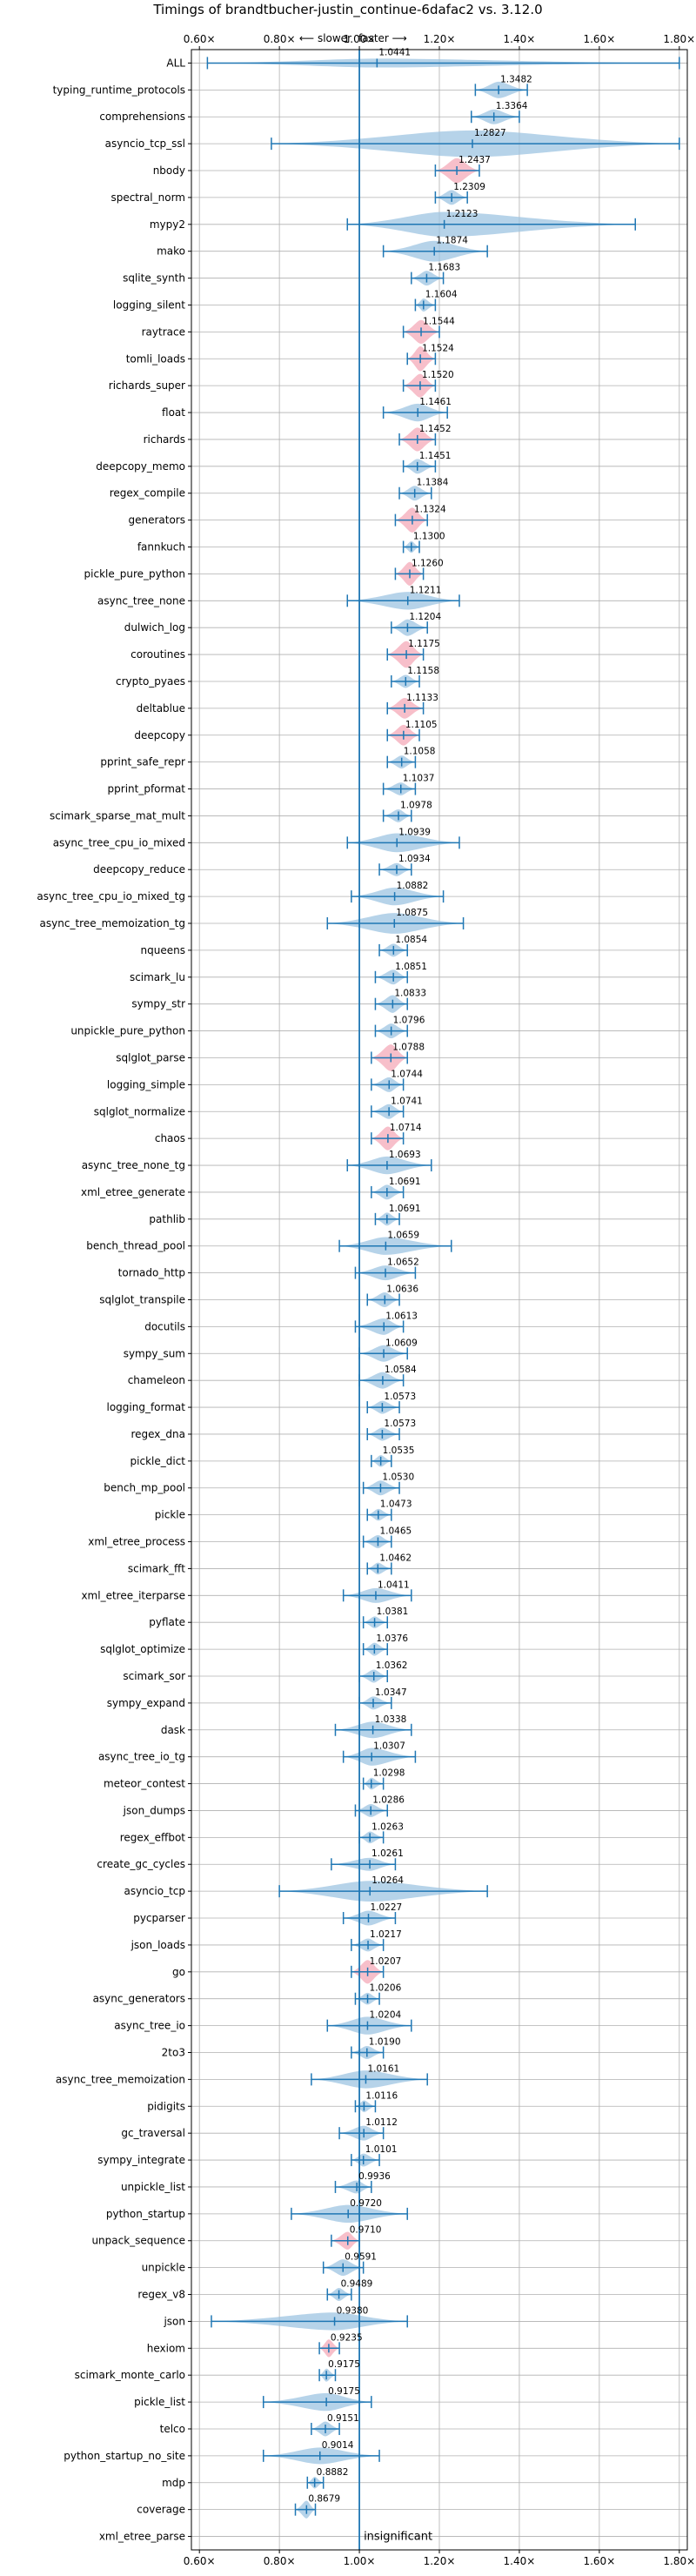 This screenshot has width=696, height=2576. Describe the element at coordinates (387, 1826) in the screenshot. I see `value-label: 1.0263` at that location.